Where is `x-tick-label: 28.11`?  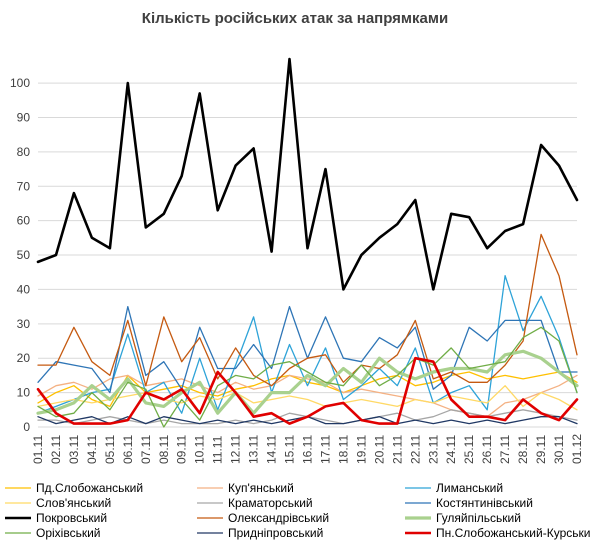
x-tick-label: 28.11 is located at coordinates (523, 449).